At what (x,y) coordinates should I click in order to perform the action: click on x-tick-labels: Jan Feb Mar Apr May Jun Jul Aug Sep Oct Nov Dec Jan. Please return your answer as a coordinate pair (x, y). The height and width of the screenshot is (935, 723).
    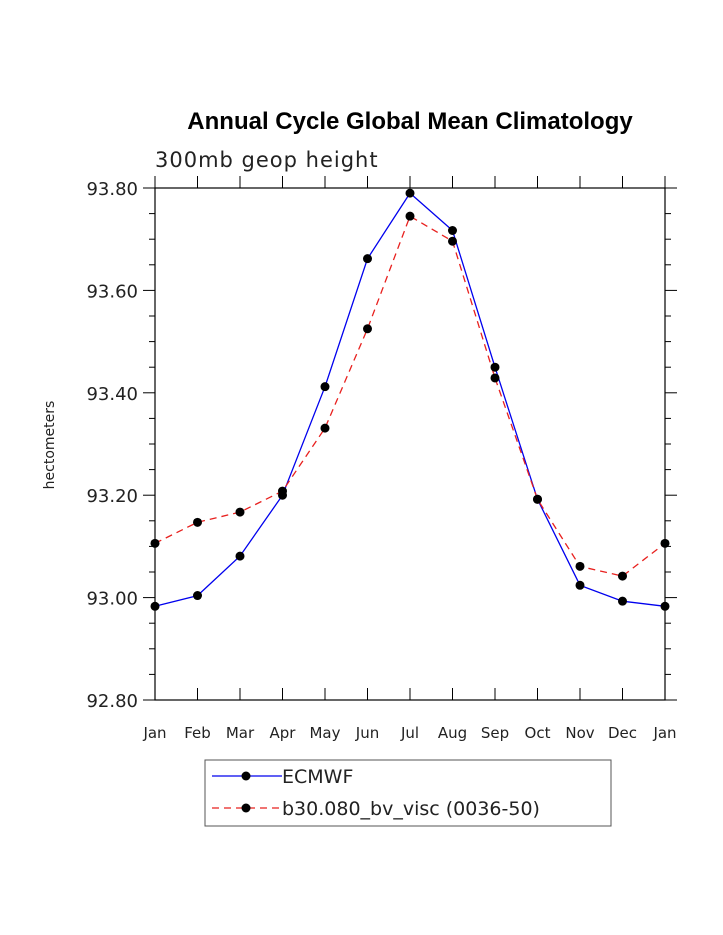
    Looking at the image, I should click on (409, 733).